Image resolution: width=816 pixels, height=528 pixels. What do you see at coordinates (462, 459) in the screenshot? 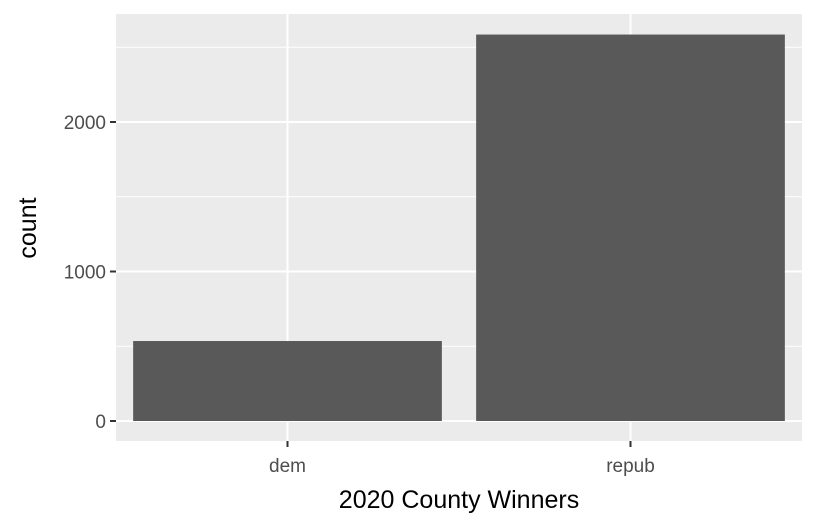
I see `x-axis-ticks: dem repub` at bounding box center [462, 459].